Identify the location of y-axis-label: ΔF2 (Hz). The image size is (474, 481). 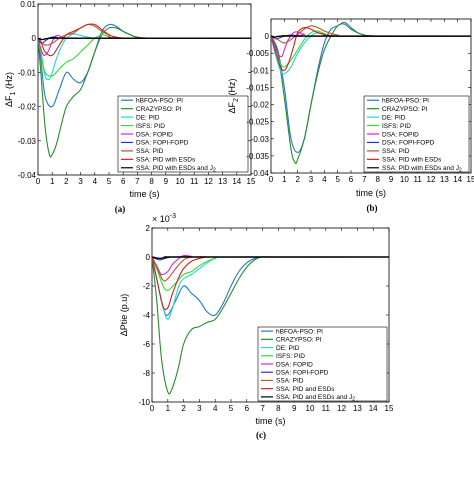
(233, 96).